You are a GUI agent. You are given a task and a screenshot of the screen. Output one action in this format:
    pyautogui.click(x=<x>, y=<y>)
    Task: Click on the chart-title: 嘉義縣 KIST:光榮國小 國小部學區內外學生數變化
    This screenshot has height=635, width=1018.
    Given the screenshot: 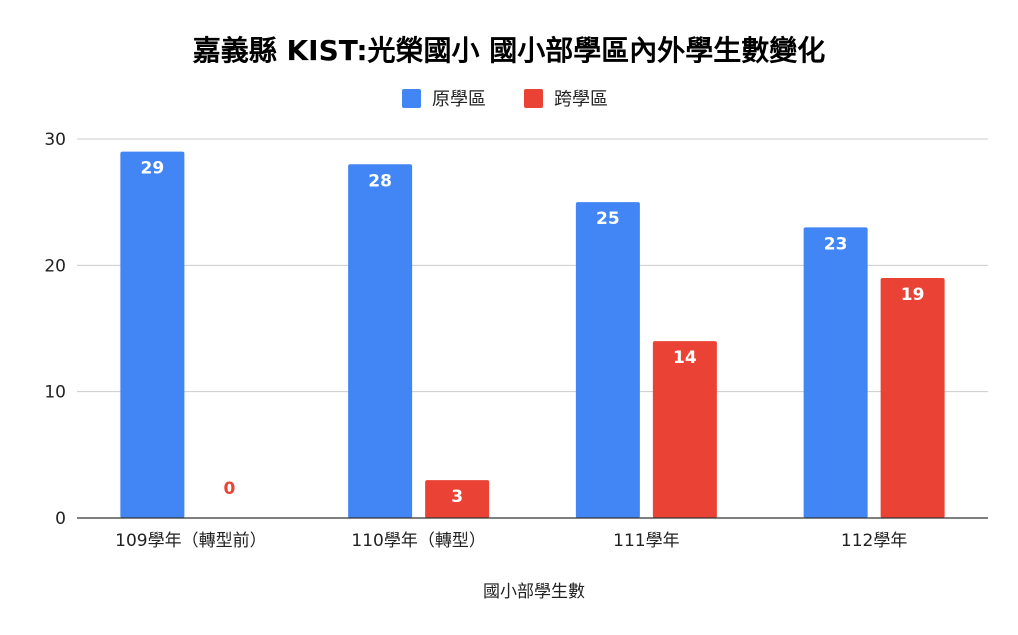 What is the action you would take?
    pyautogui.click(x=509, y=50)
    